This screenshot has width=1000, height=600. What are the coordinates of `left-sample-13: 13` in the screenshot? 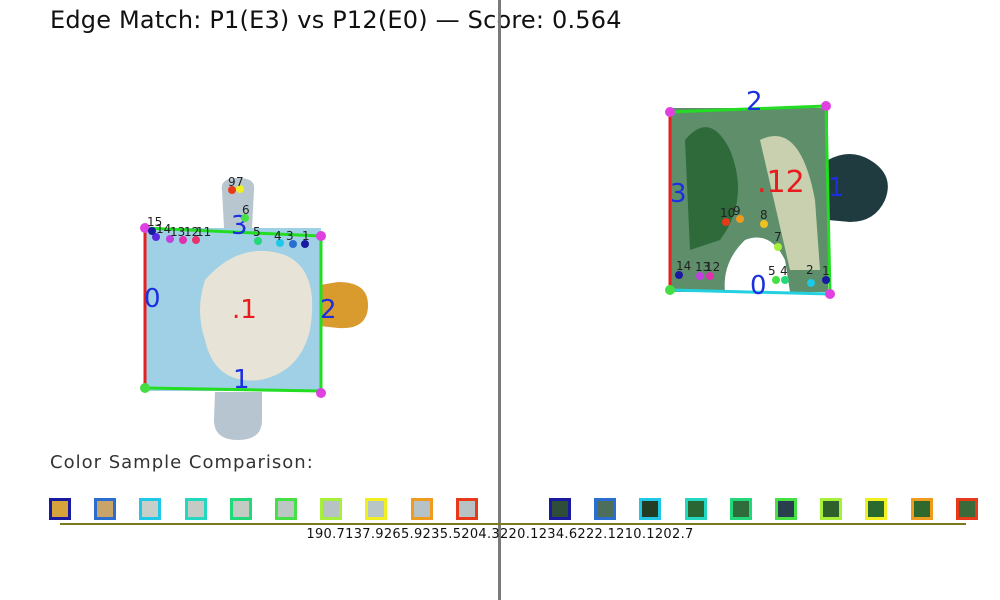 It's located at (177, 232).